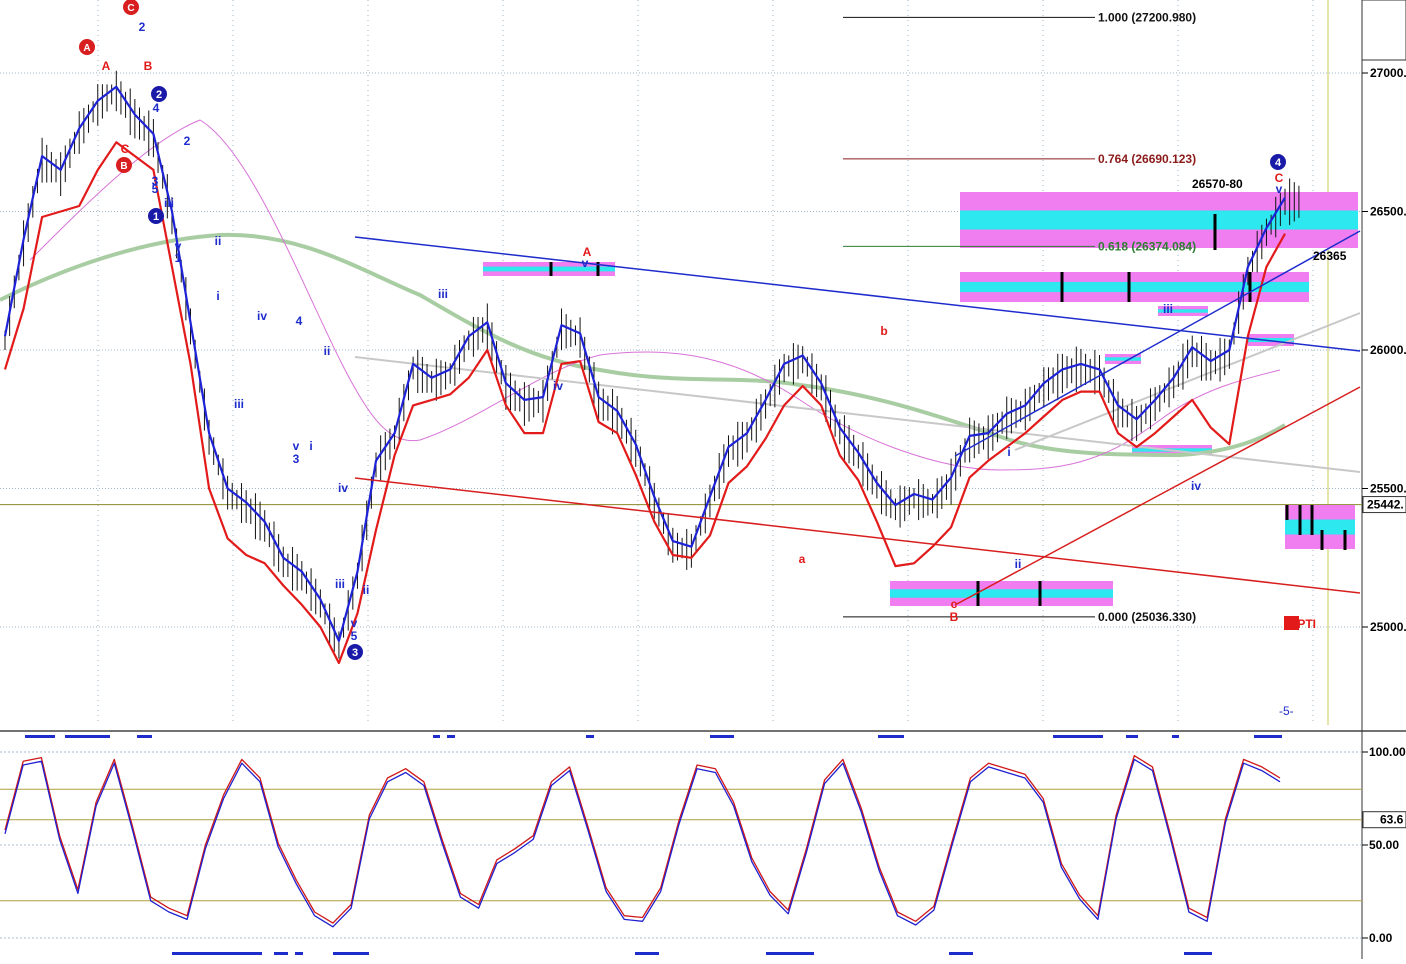  I want to click on axis-corner-box, so click(1383, 30).